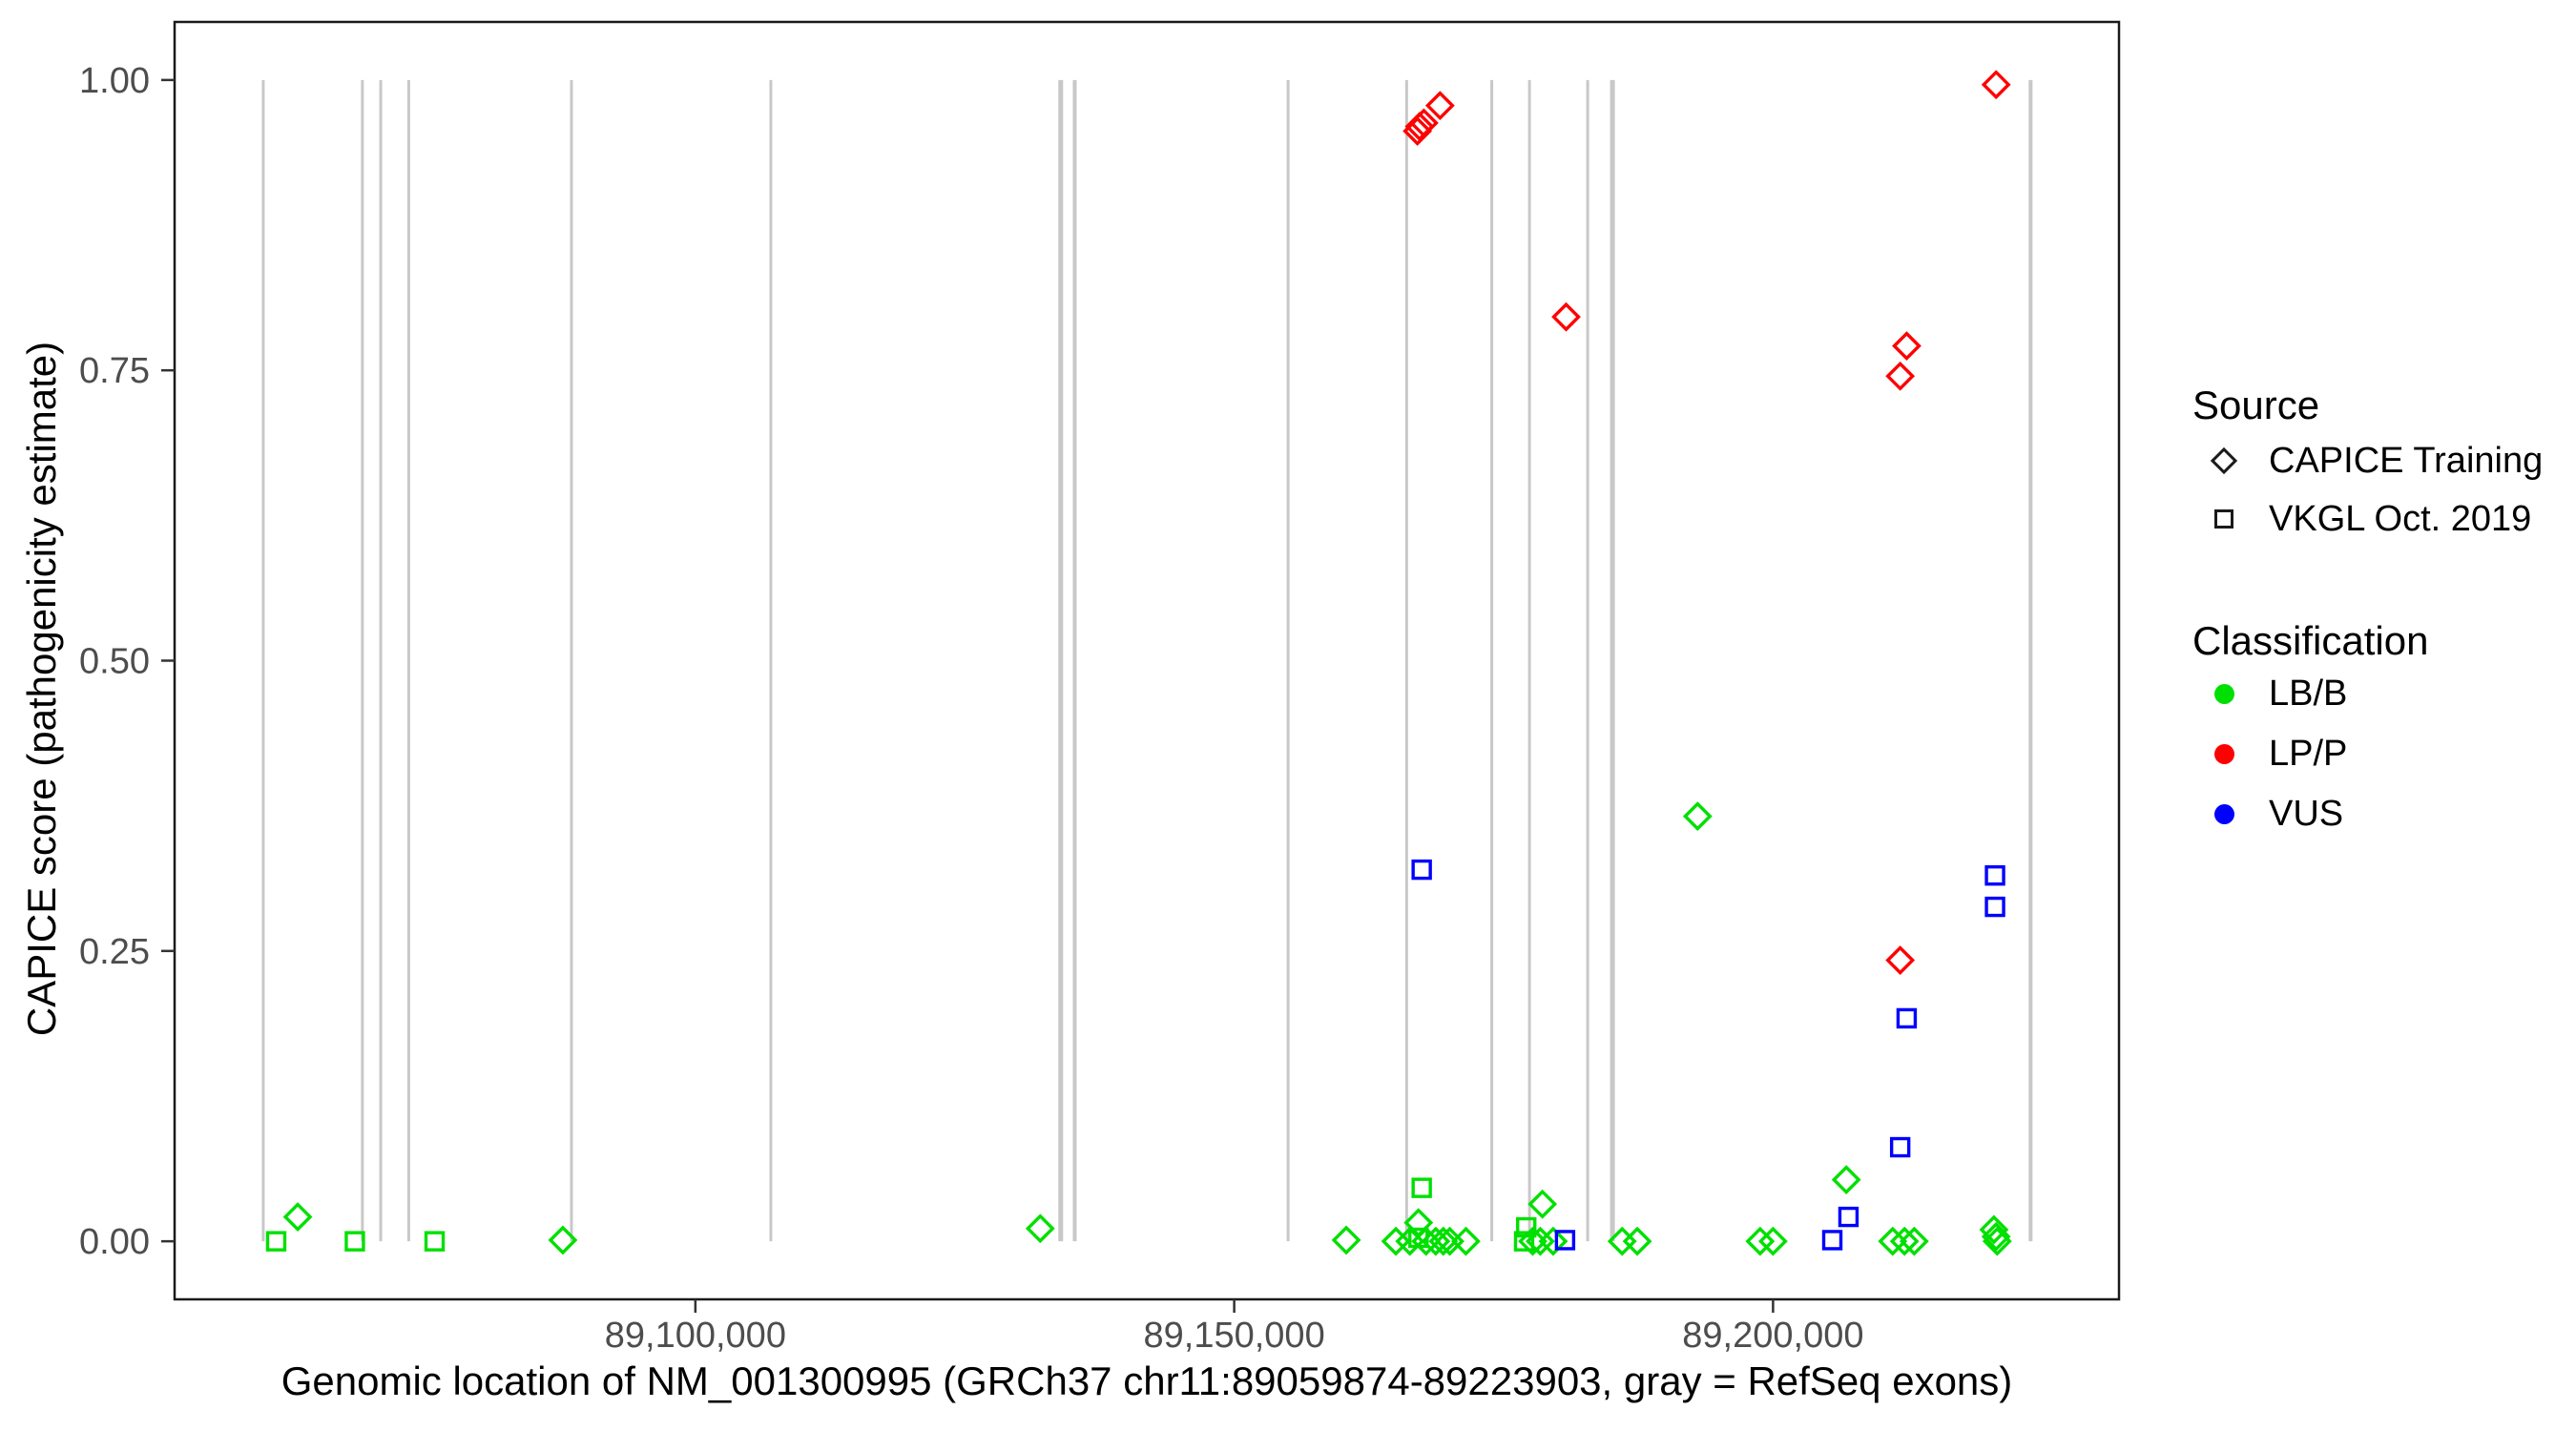 The height and width of the screenshot is (1431, 2576). I want to click on legend-item-lpp: LP/P, so click(2273, 754).